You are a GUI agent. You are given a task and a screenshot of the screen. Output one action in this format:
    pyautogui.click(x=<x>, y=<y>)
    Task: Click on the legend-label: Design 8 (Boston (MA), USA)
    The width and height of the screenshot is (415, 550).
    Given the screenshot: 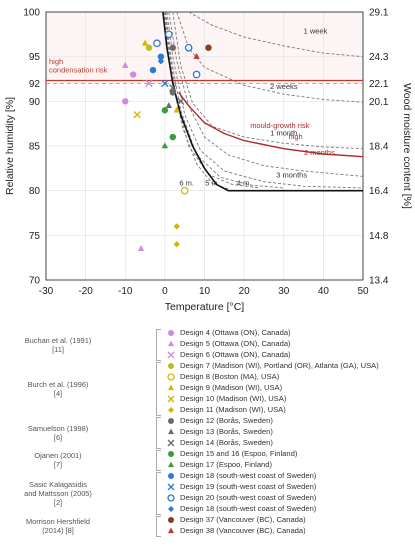 What is the action you would take?
    pyautogui.click(x=230, y=376)
    